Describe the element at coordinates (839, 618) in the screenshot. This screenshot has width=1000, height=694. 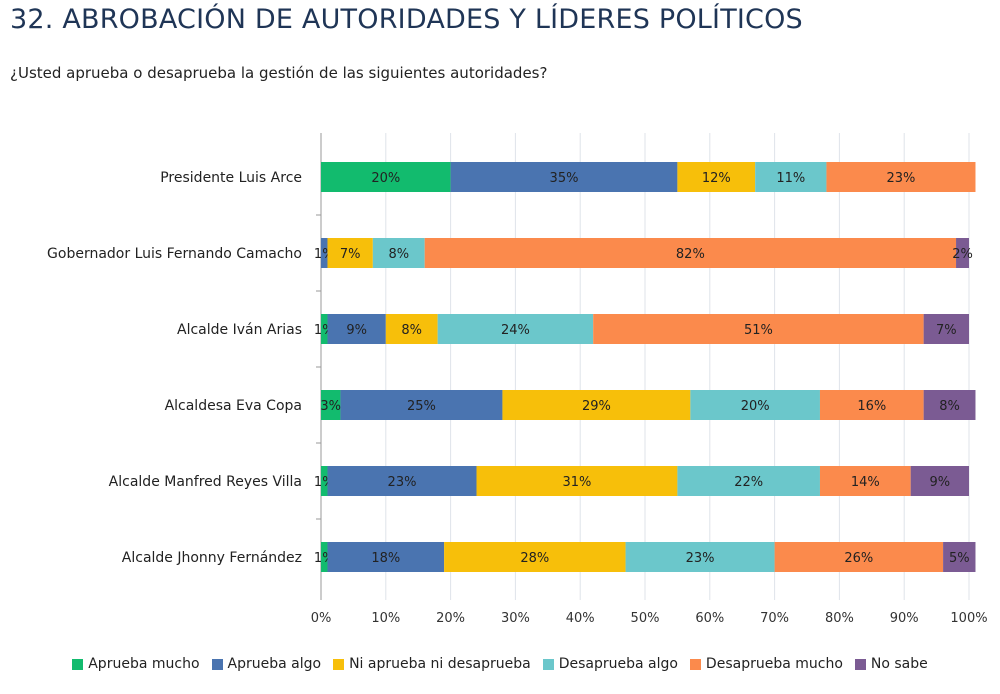
I see `x-tick-label: 80%` at that location.